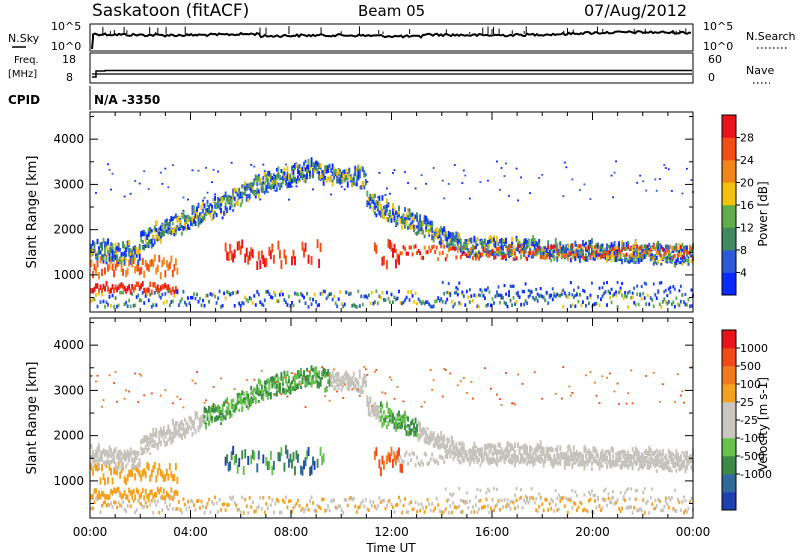 Image resolution: width=800 pixels, height=554 pixels. What do you see at coordinates (747, 138) in the screenshot?
I see `power-colorbar-tick: 28` at bounding box center [747, 138].